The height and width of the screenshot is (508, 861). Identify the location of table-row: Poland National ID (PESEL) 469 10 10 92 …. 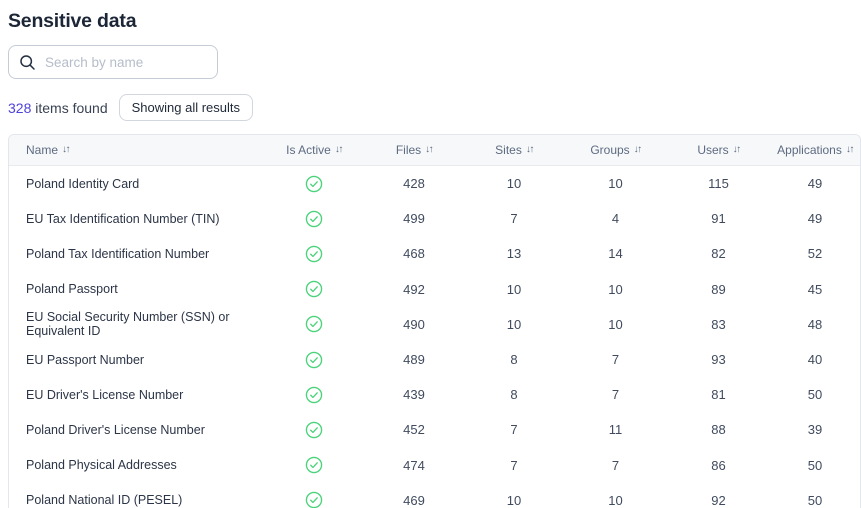
(434, 495).